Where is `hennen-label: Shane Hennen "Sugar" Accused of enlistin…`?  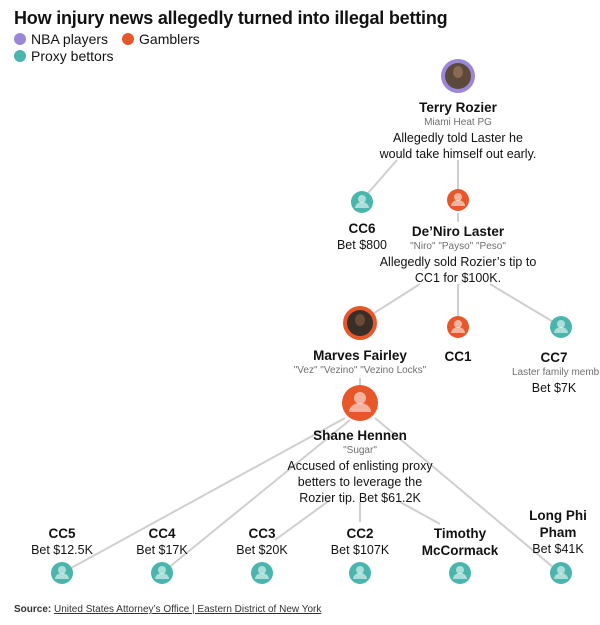
hennen-label: Shane Hennen "Sugar" Accused of enlistin… is located at coordinates (360, 466).